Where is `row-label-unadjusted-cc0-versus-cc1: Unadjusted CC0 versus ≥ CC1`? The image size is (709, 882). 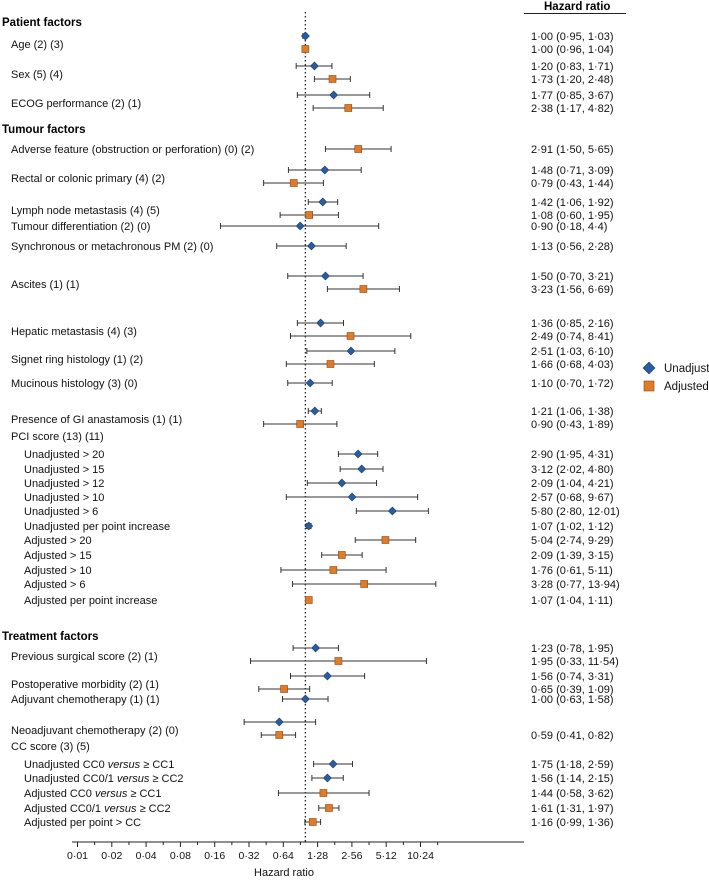
row-label-unadjusted-cc0-versus-cc1: Unadjusted CC0 versus ≥ CC1 is located at coordinates (99, 765).